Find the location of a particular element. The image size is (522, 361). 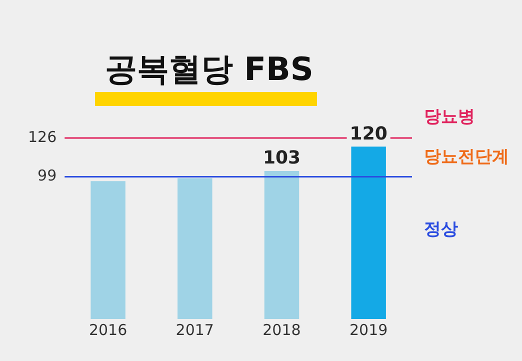

text: 당뇨전단계 is located at coordinates (466, 156).